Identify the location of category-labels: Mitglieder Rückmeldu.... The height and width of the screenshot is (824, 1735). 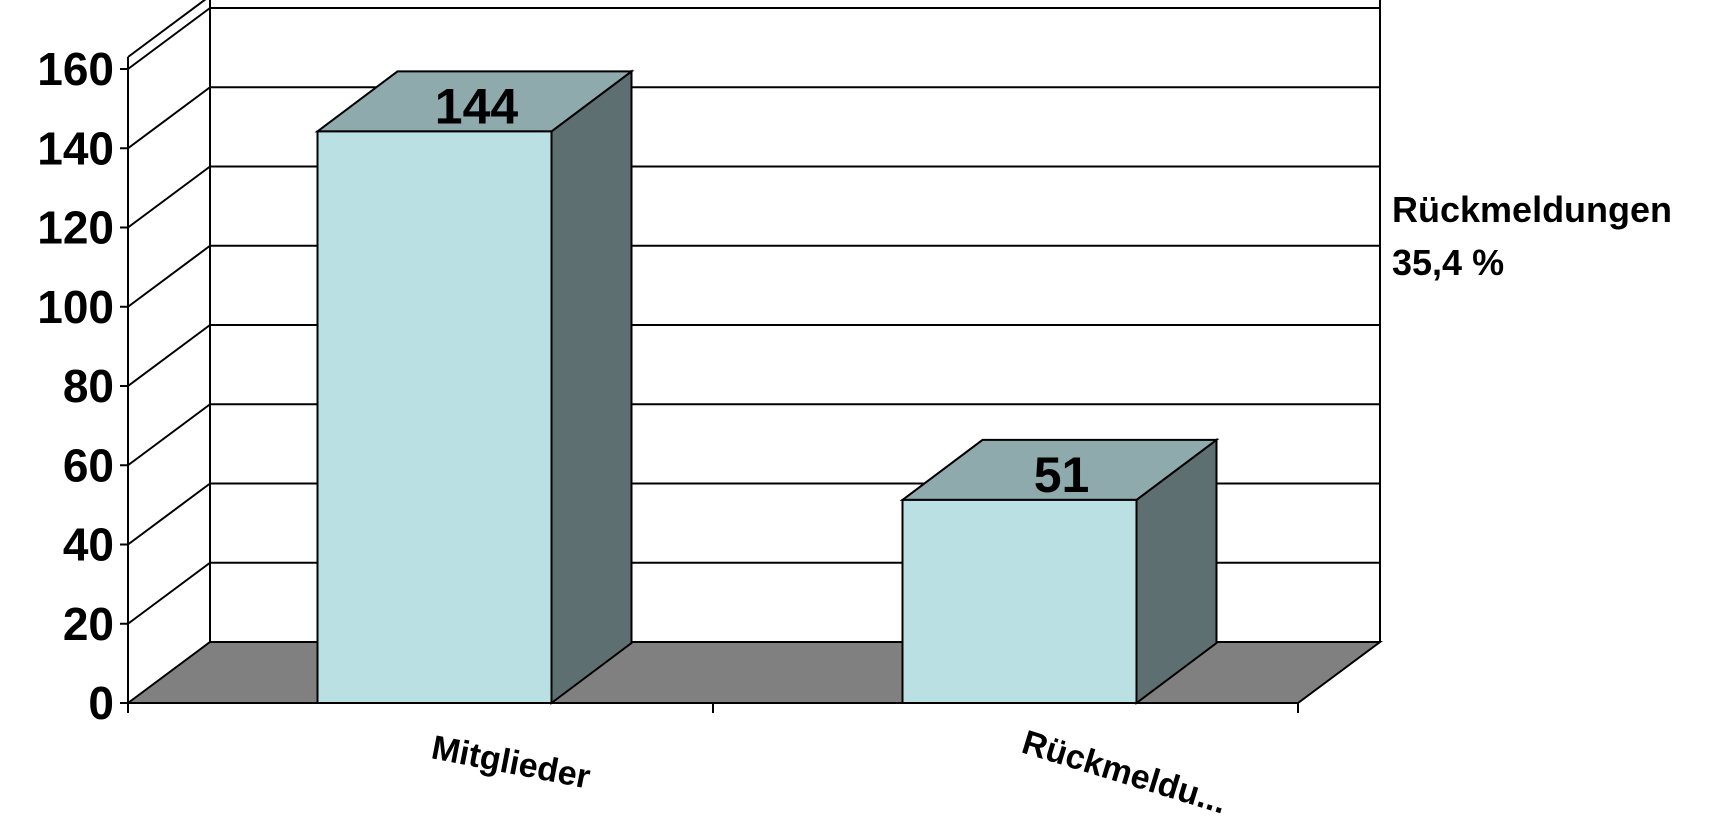
(829, 772).